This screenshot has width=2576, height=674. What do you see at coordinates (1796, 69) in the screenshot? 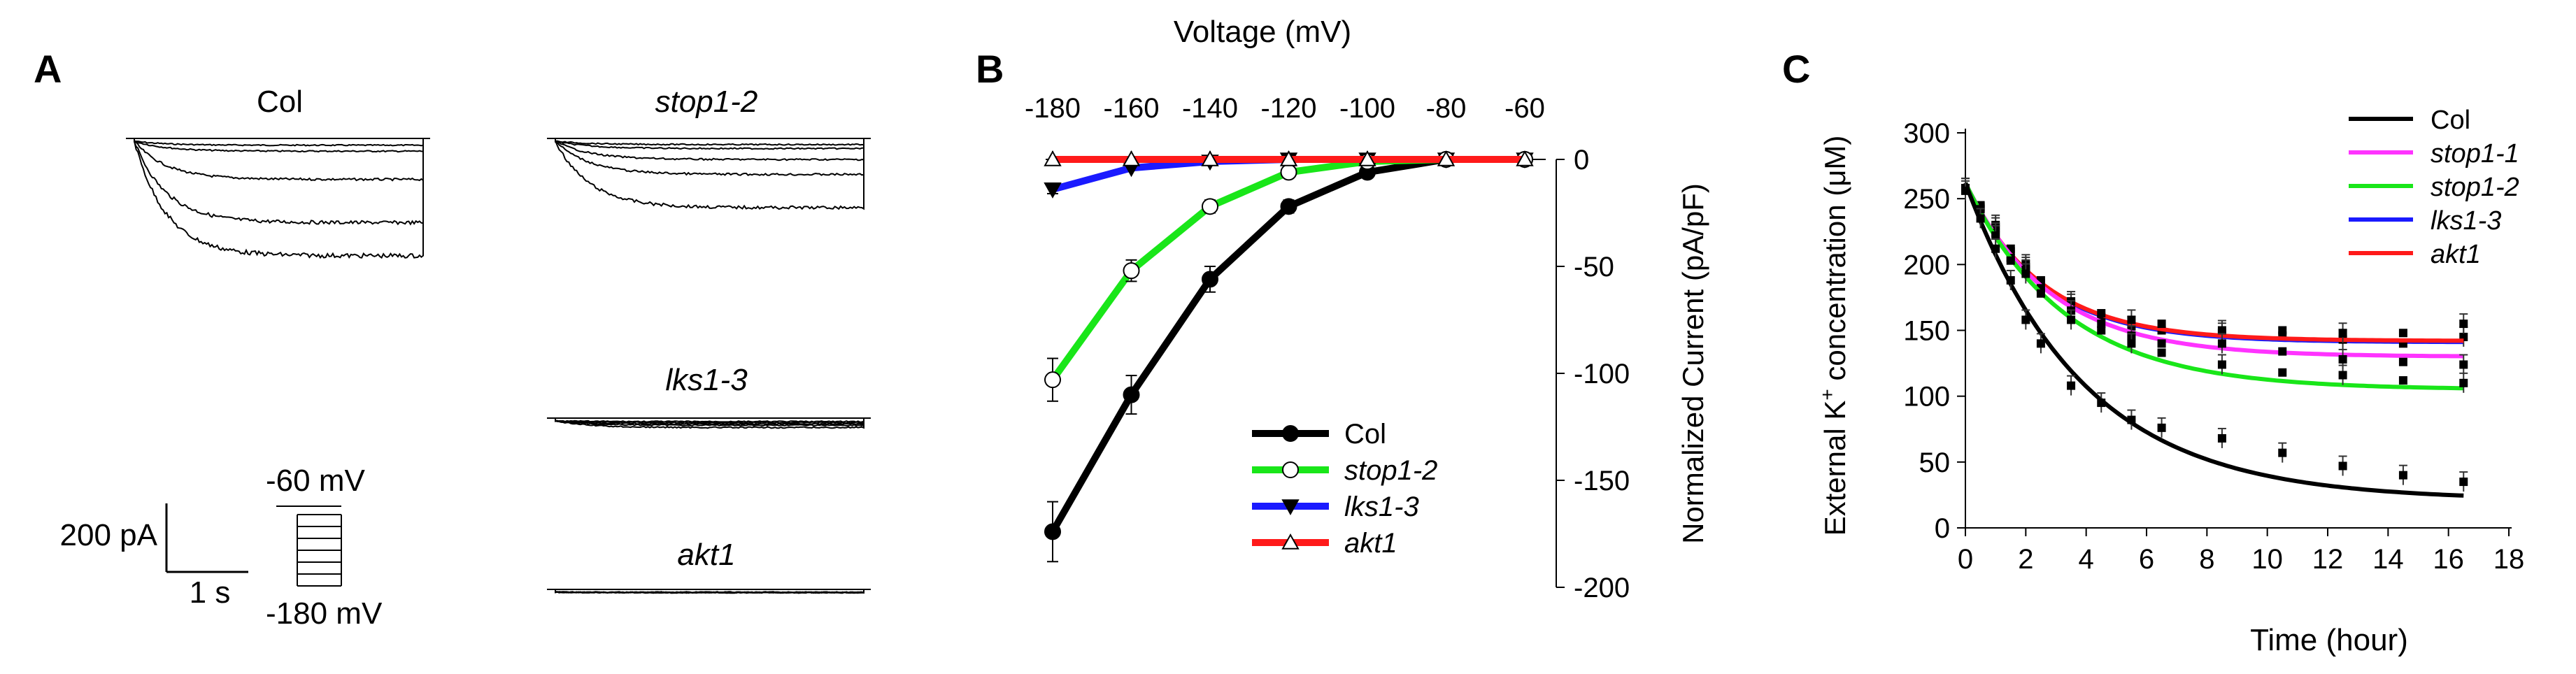
I see `panel-c-letter: C` at bounding box center [1796, 69].